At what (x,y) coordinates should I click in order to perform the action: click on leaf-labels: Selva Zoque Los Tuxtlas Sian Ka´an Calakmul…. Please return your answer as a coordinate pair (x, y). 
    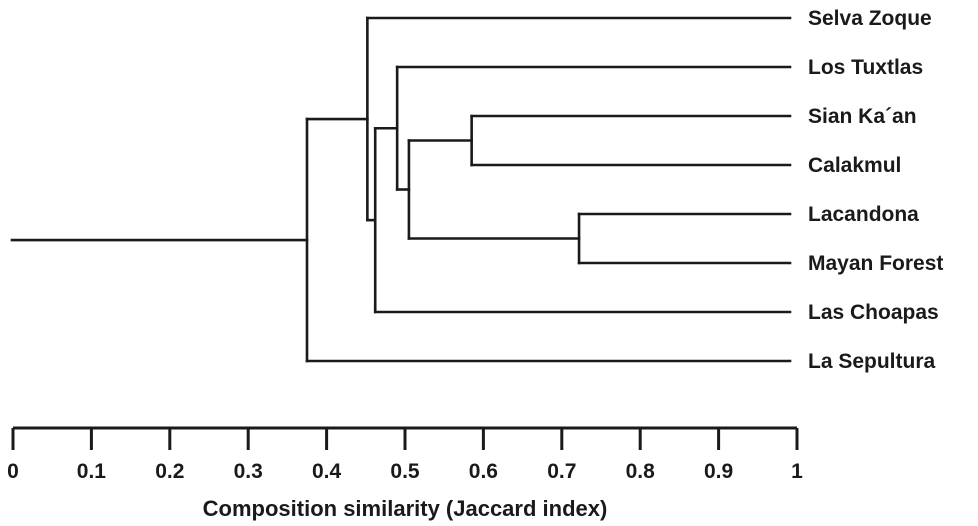
    Looking at the image, I should click on (875, 190).